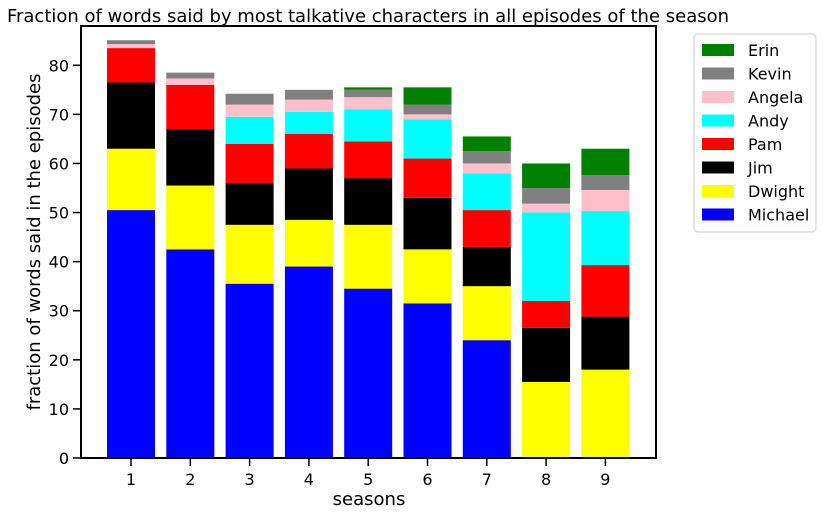 The width and height of the screenshot is (823, 515). What do you see at coordinates (605, 479) in the screenshot?
I see `x-tick-label: 9` at bounding box center [605, 479].